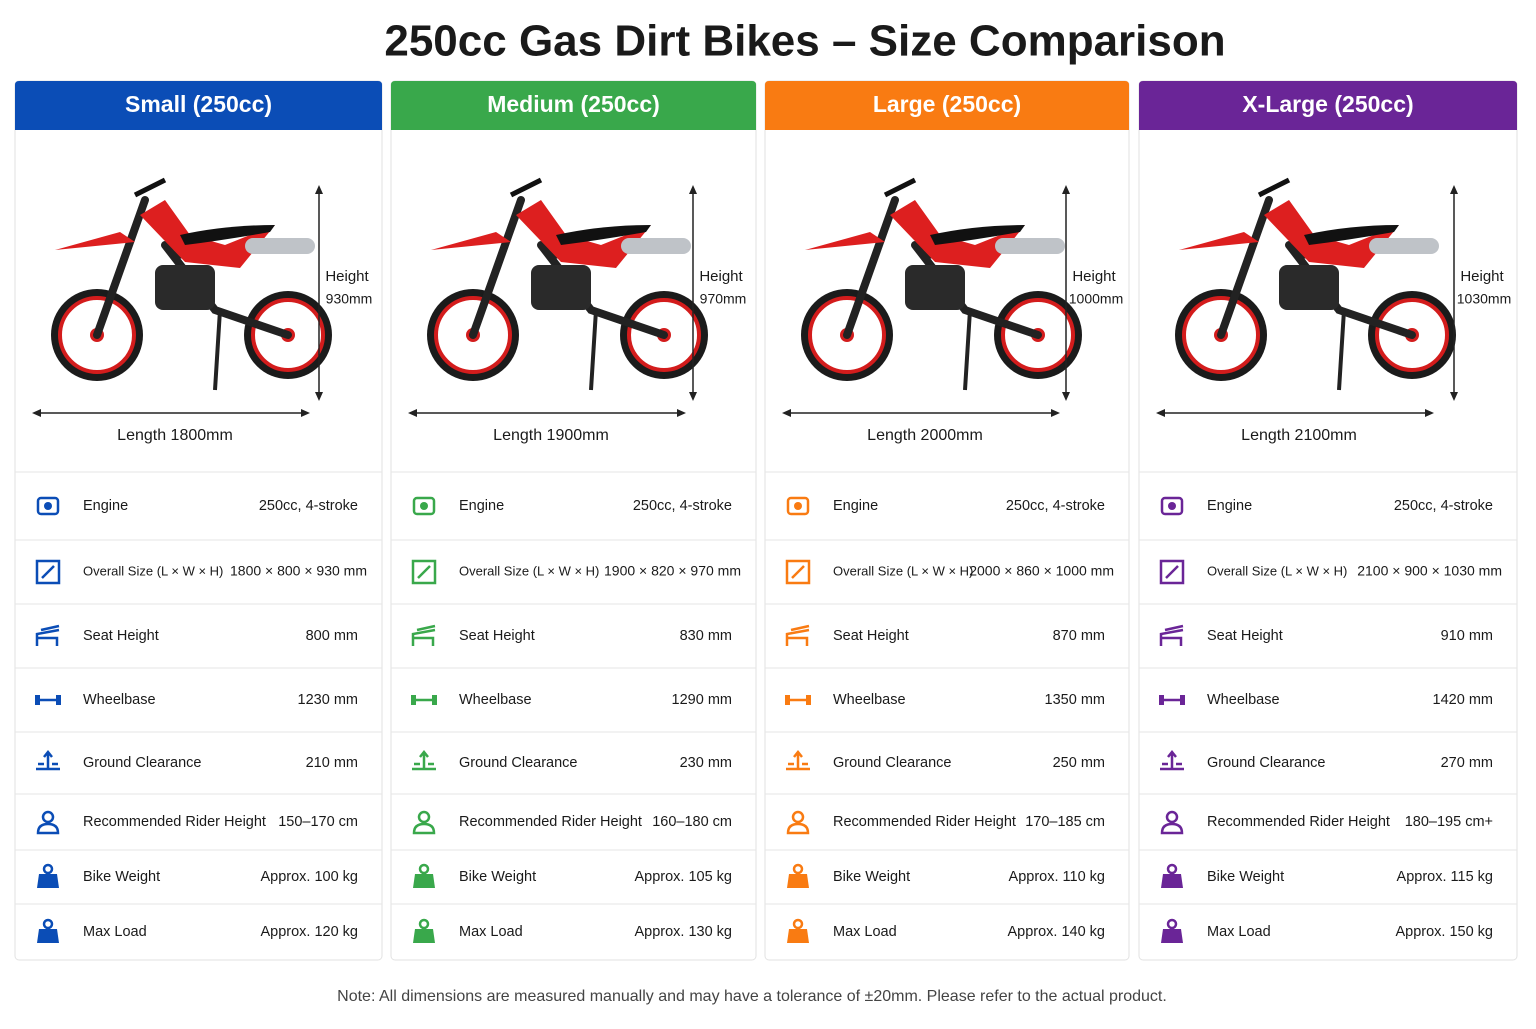 Image resolution: width=1536 pixels, height=1029 pixels. Describe the element at coordinates (1327, 104) in the screenshot. I see `card-title: X-Large (250cc)` at that location.